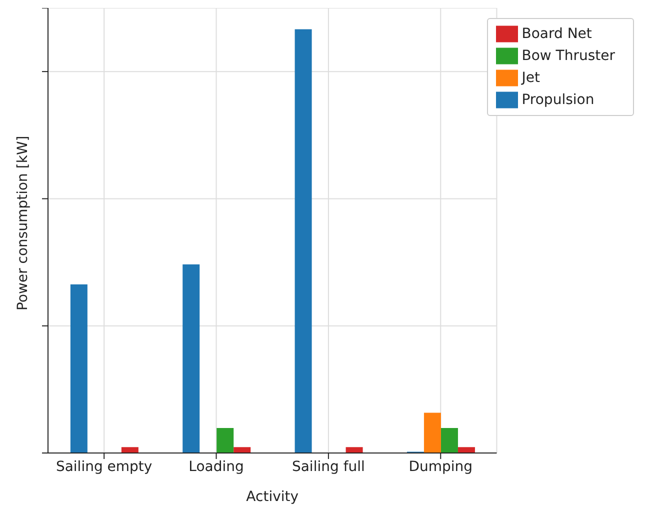 The image size is (654, 520). Describe the element at coordinates (216, 466) in the screenshot. I see `x-tick-label: Loading` at that location.